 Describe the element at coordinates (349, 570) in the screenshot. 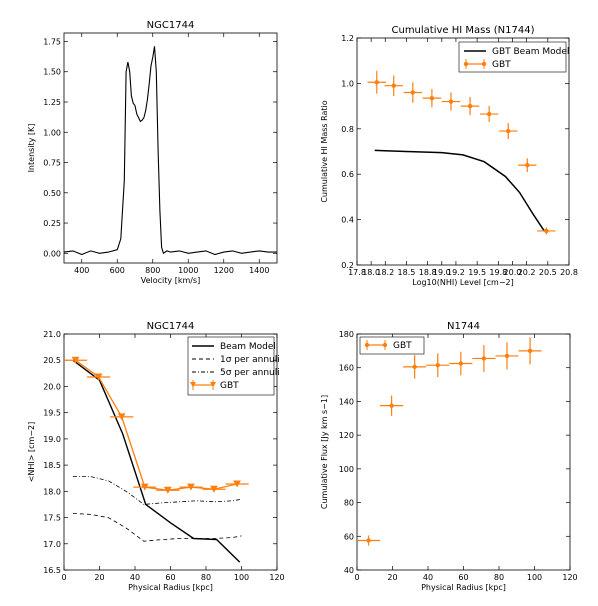

I see `y-tick-label: 40` at that location.